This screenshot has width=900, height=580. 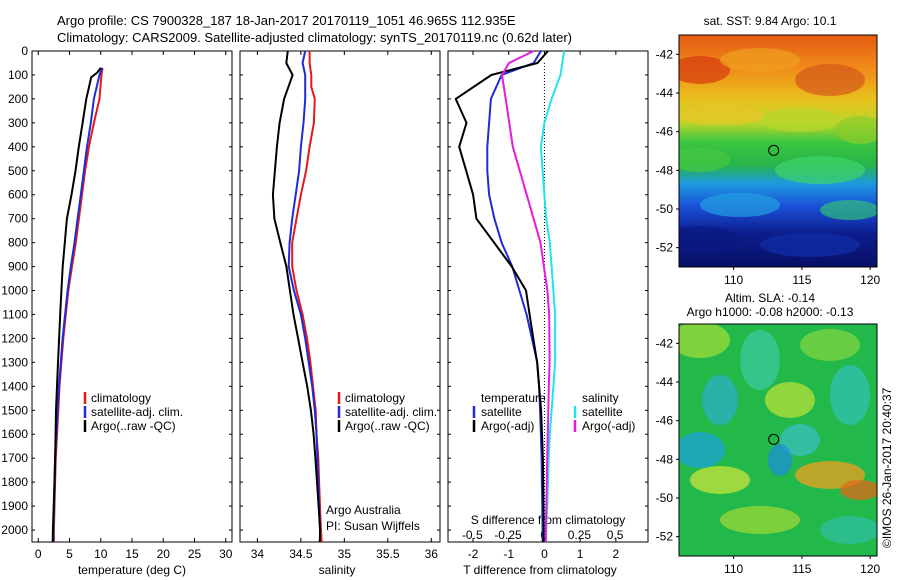 I want to click on depth-tick-label: 1300, so click(x=14, y=362).